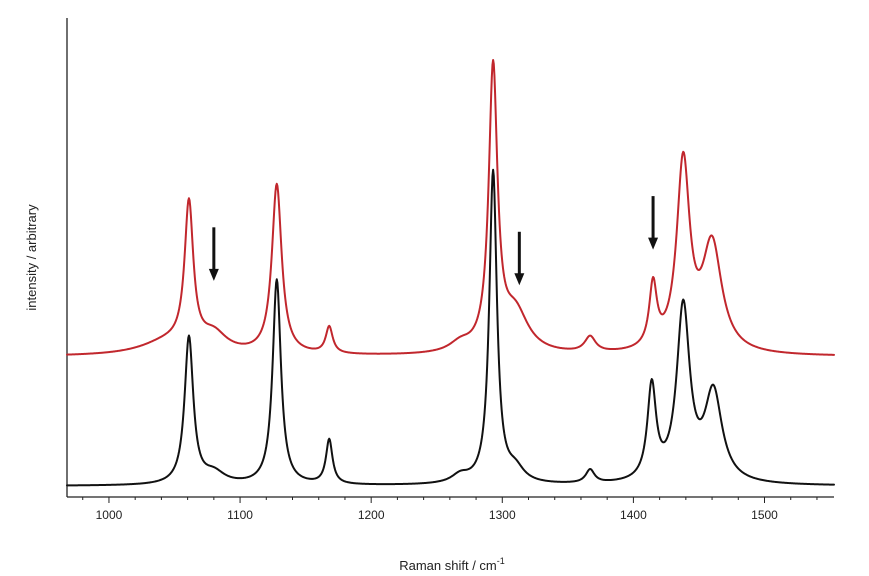  What do you see at coordinates (371, 515) in the screenshot?
I see `x-tick-label: 1200` at bounding box center [371, 515].